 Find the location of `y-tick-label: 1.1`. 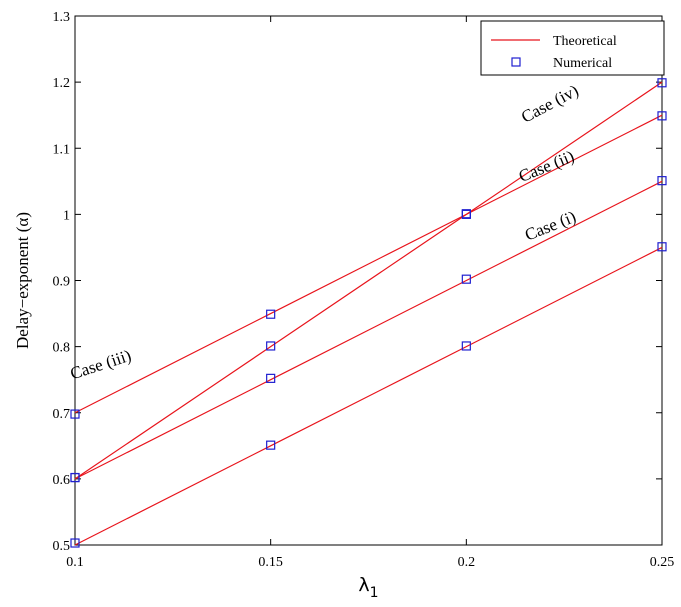

y-tick-label: 1.1 is located at coordinates (62, 149).